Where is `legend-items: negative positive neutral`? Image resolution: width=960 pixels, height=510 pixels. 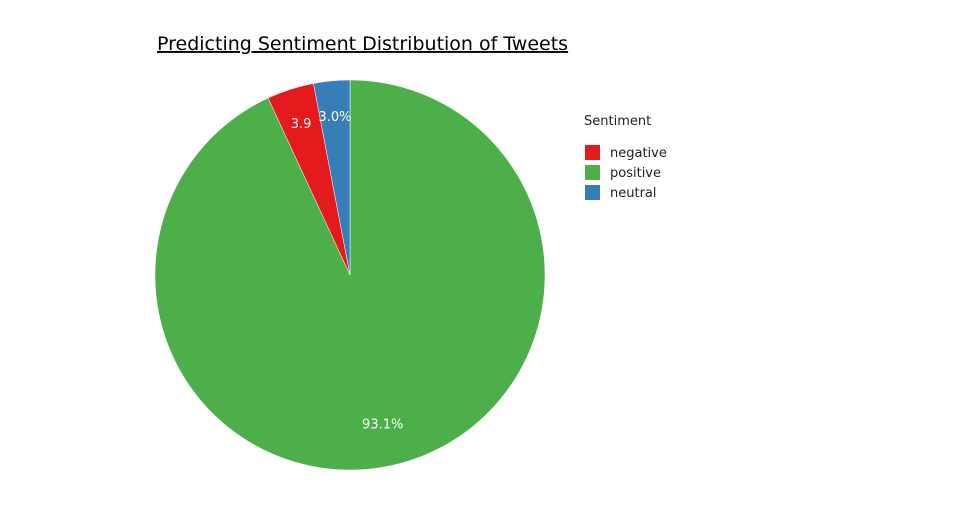 legend-items: negative positive neutral is located at coordinates (626, 173).